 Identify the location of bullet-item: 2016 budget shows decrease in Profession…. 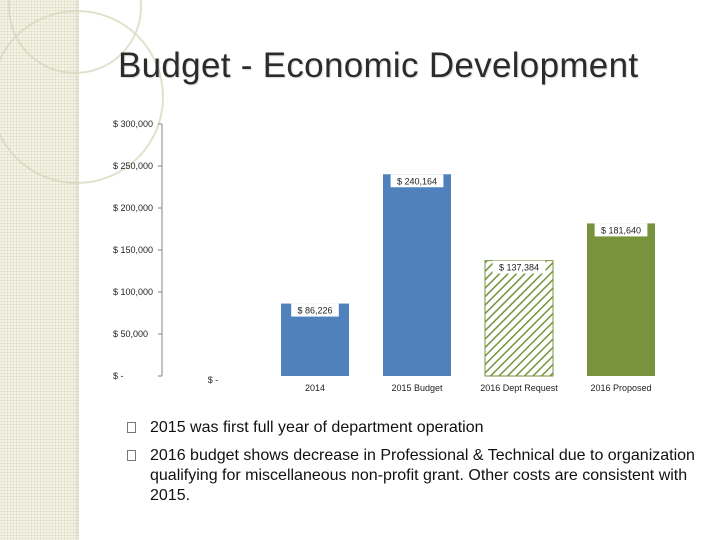
(417, 476).